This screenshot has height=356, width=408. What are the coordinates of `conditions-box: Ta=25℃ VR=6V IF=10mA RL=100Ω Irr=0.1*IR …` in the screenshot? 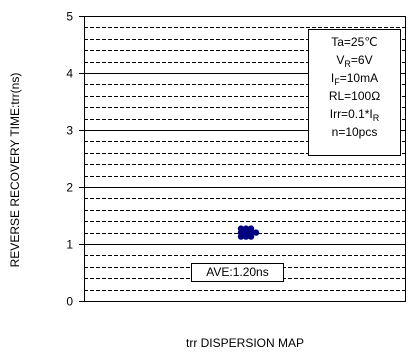 It's located at (354, 92).